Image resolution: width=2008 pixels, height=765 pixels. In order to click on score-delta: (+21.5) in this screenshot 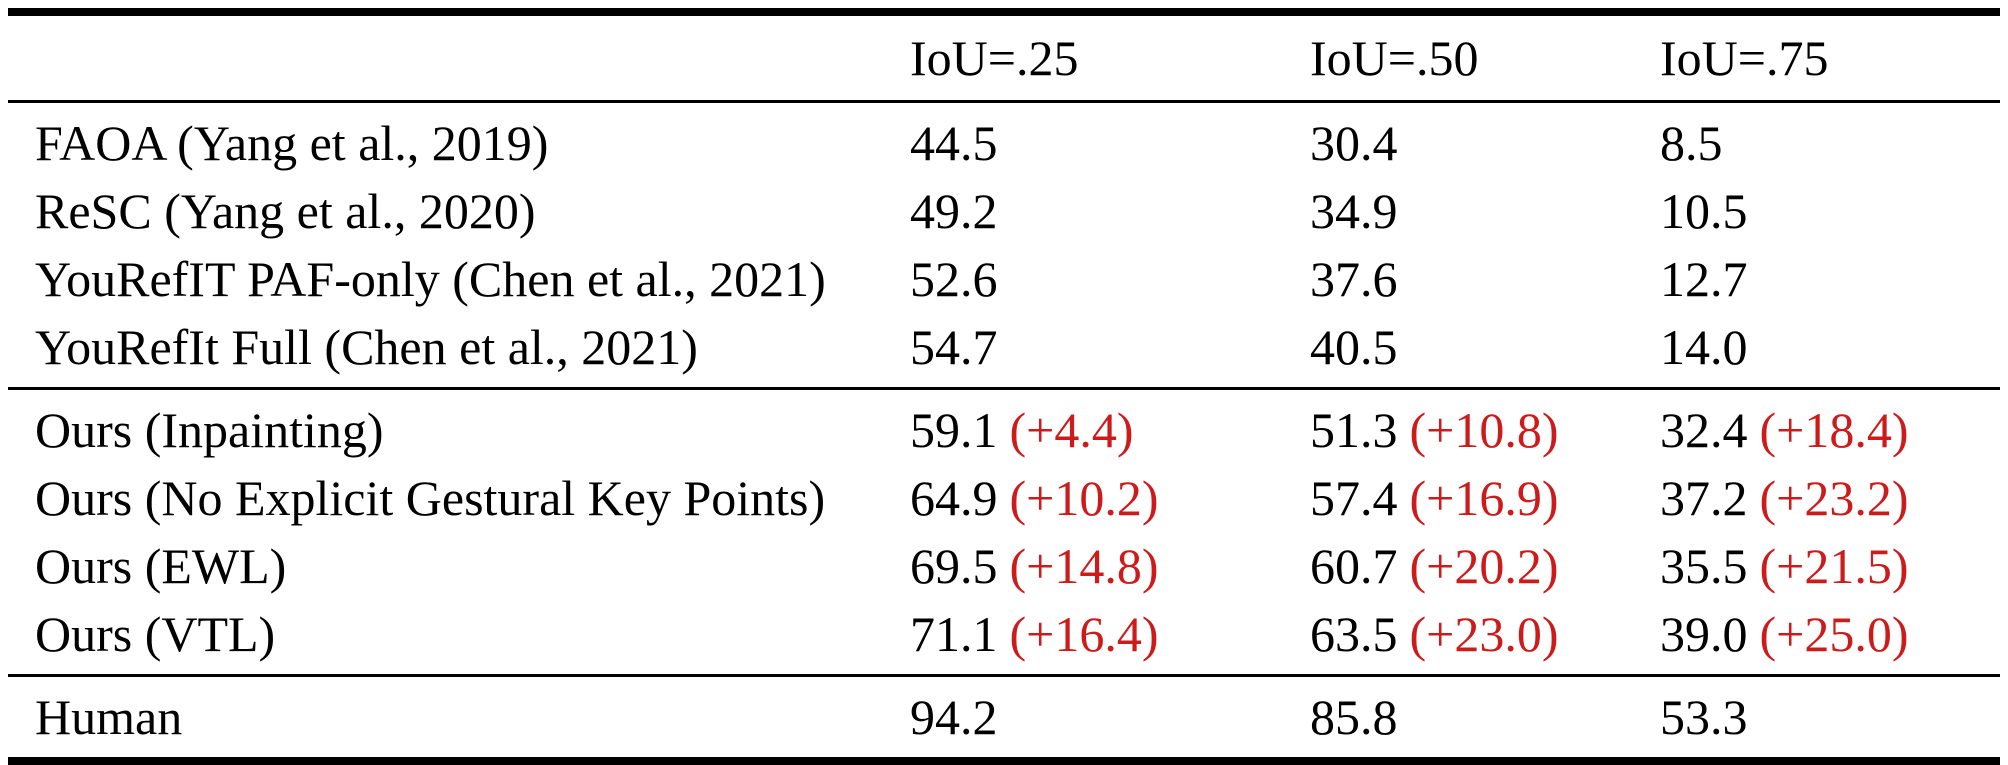, I will do `click(1834, 566)`.